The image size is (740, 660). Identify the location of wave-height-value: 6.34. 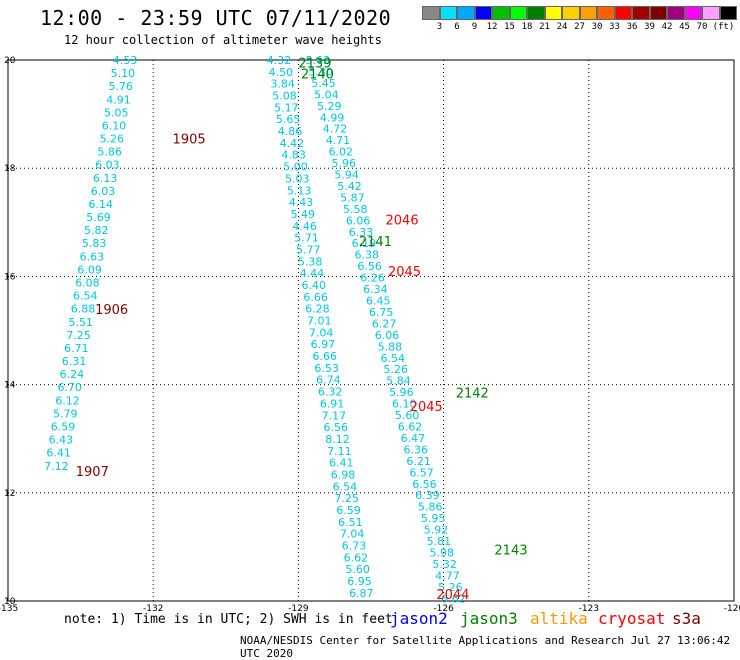
(375, 289).